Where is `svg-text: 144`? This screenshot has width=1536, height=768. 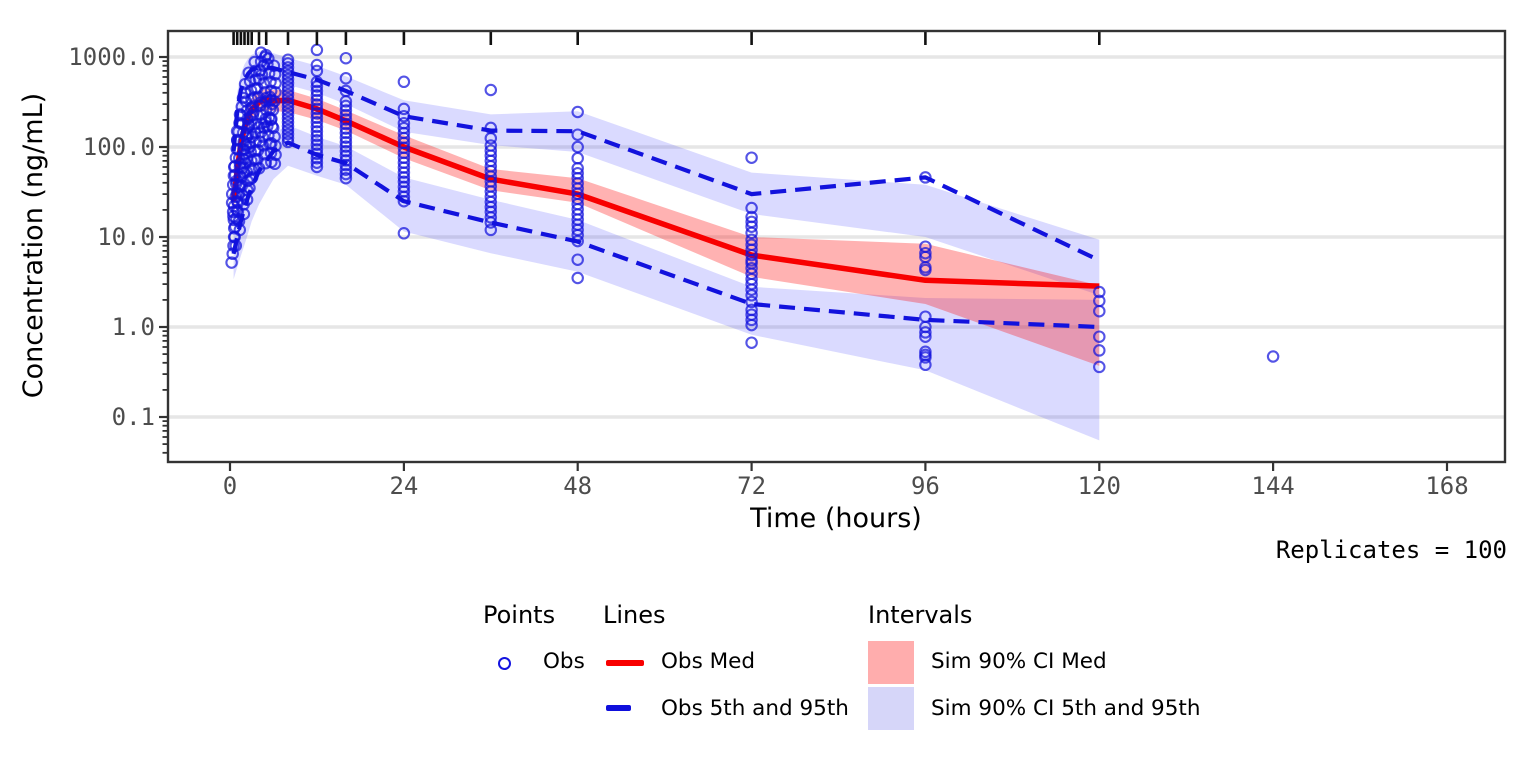
svg-text: 144 is located at coordinates (1272, 486).